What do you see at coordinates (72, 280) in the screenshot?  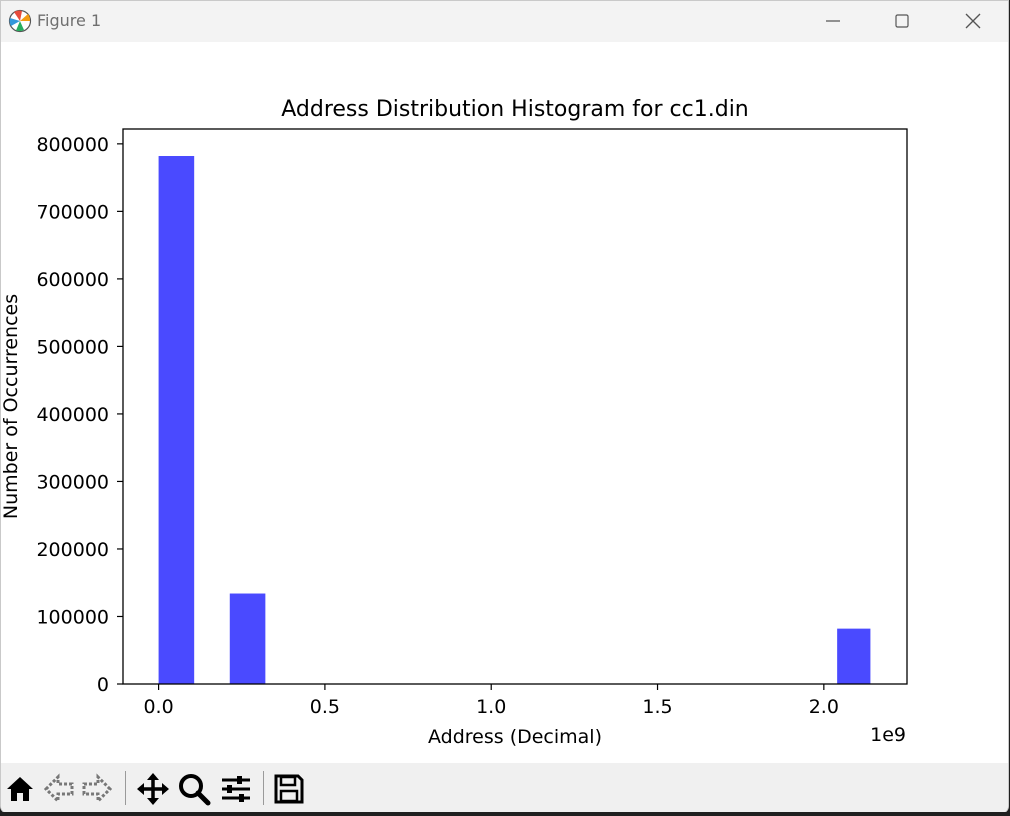 I see `y-tick-label: 600000` at bounding box center [72, 280].